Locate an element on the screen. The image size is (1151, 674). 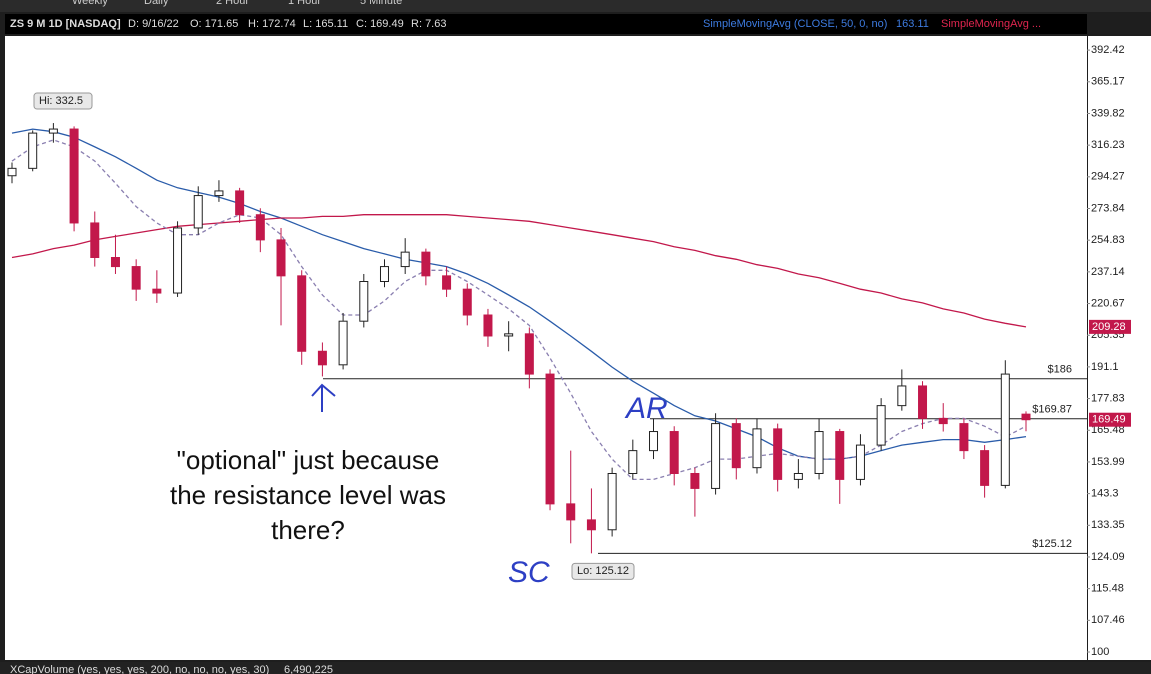
moving-average is located at coordinates (519, 271).